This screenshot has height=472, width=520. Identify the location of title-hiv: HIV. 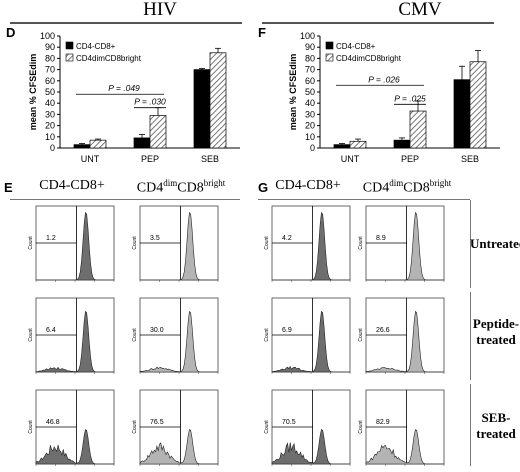
(160, 10).